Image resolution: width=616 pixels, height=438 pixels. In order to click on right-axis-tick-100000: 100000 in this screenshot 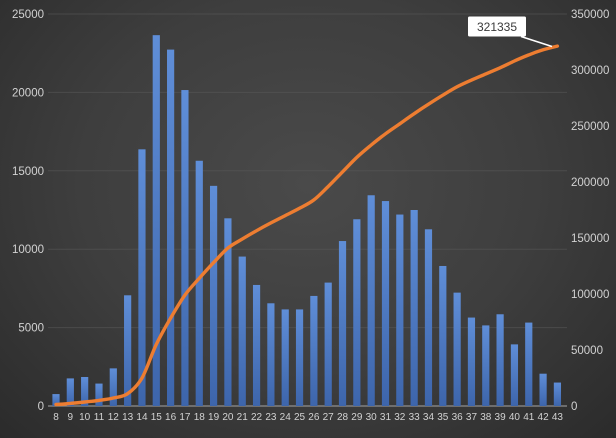, I will do `click(590, 295)`.